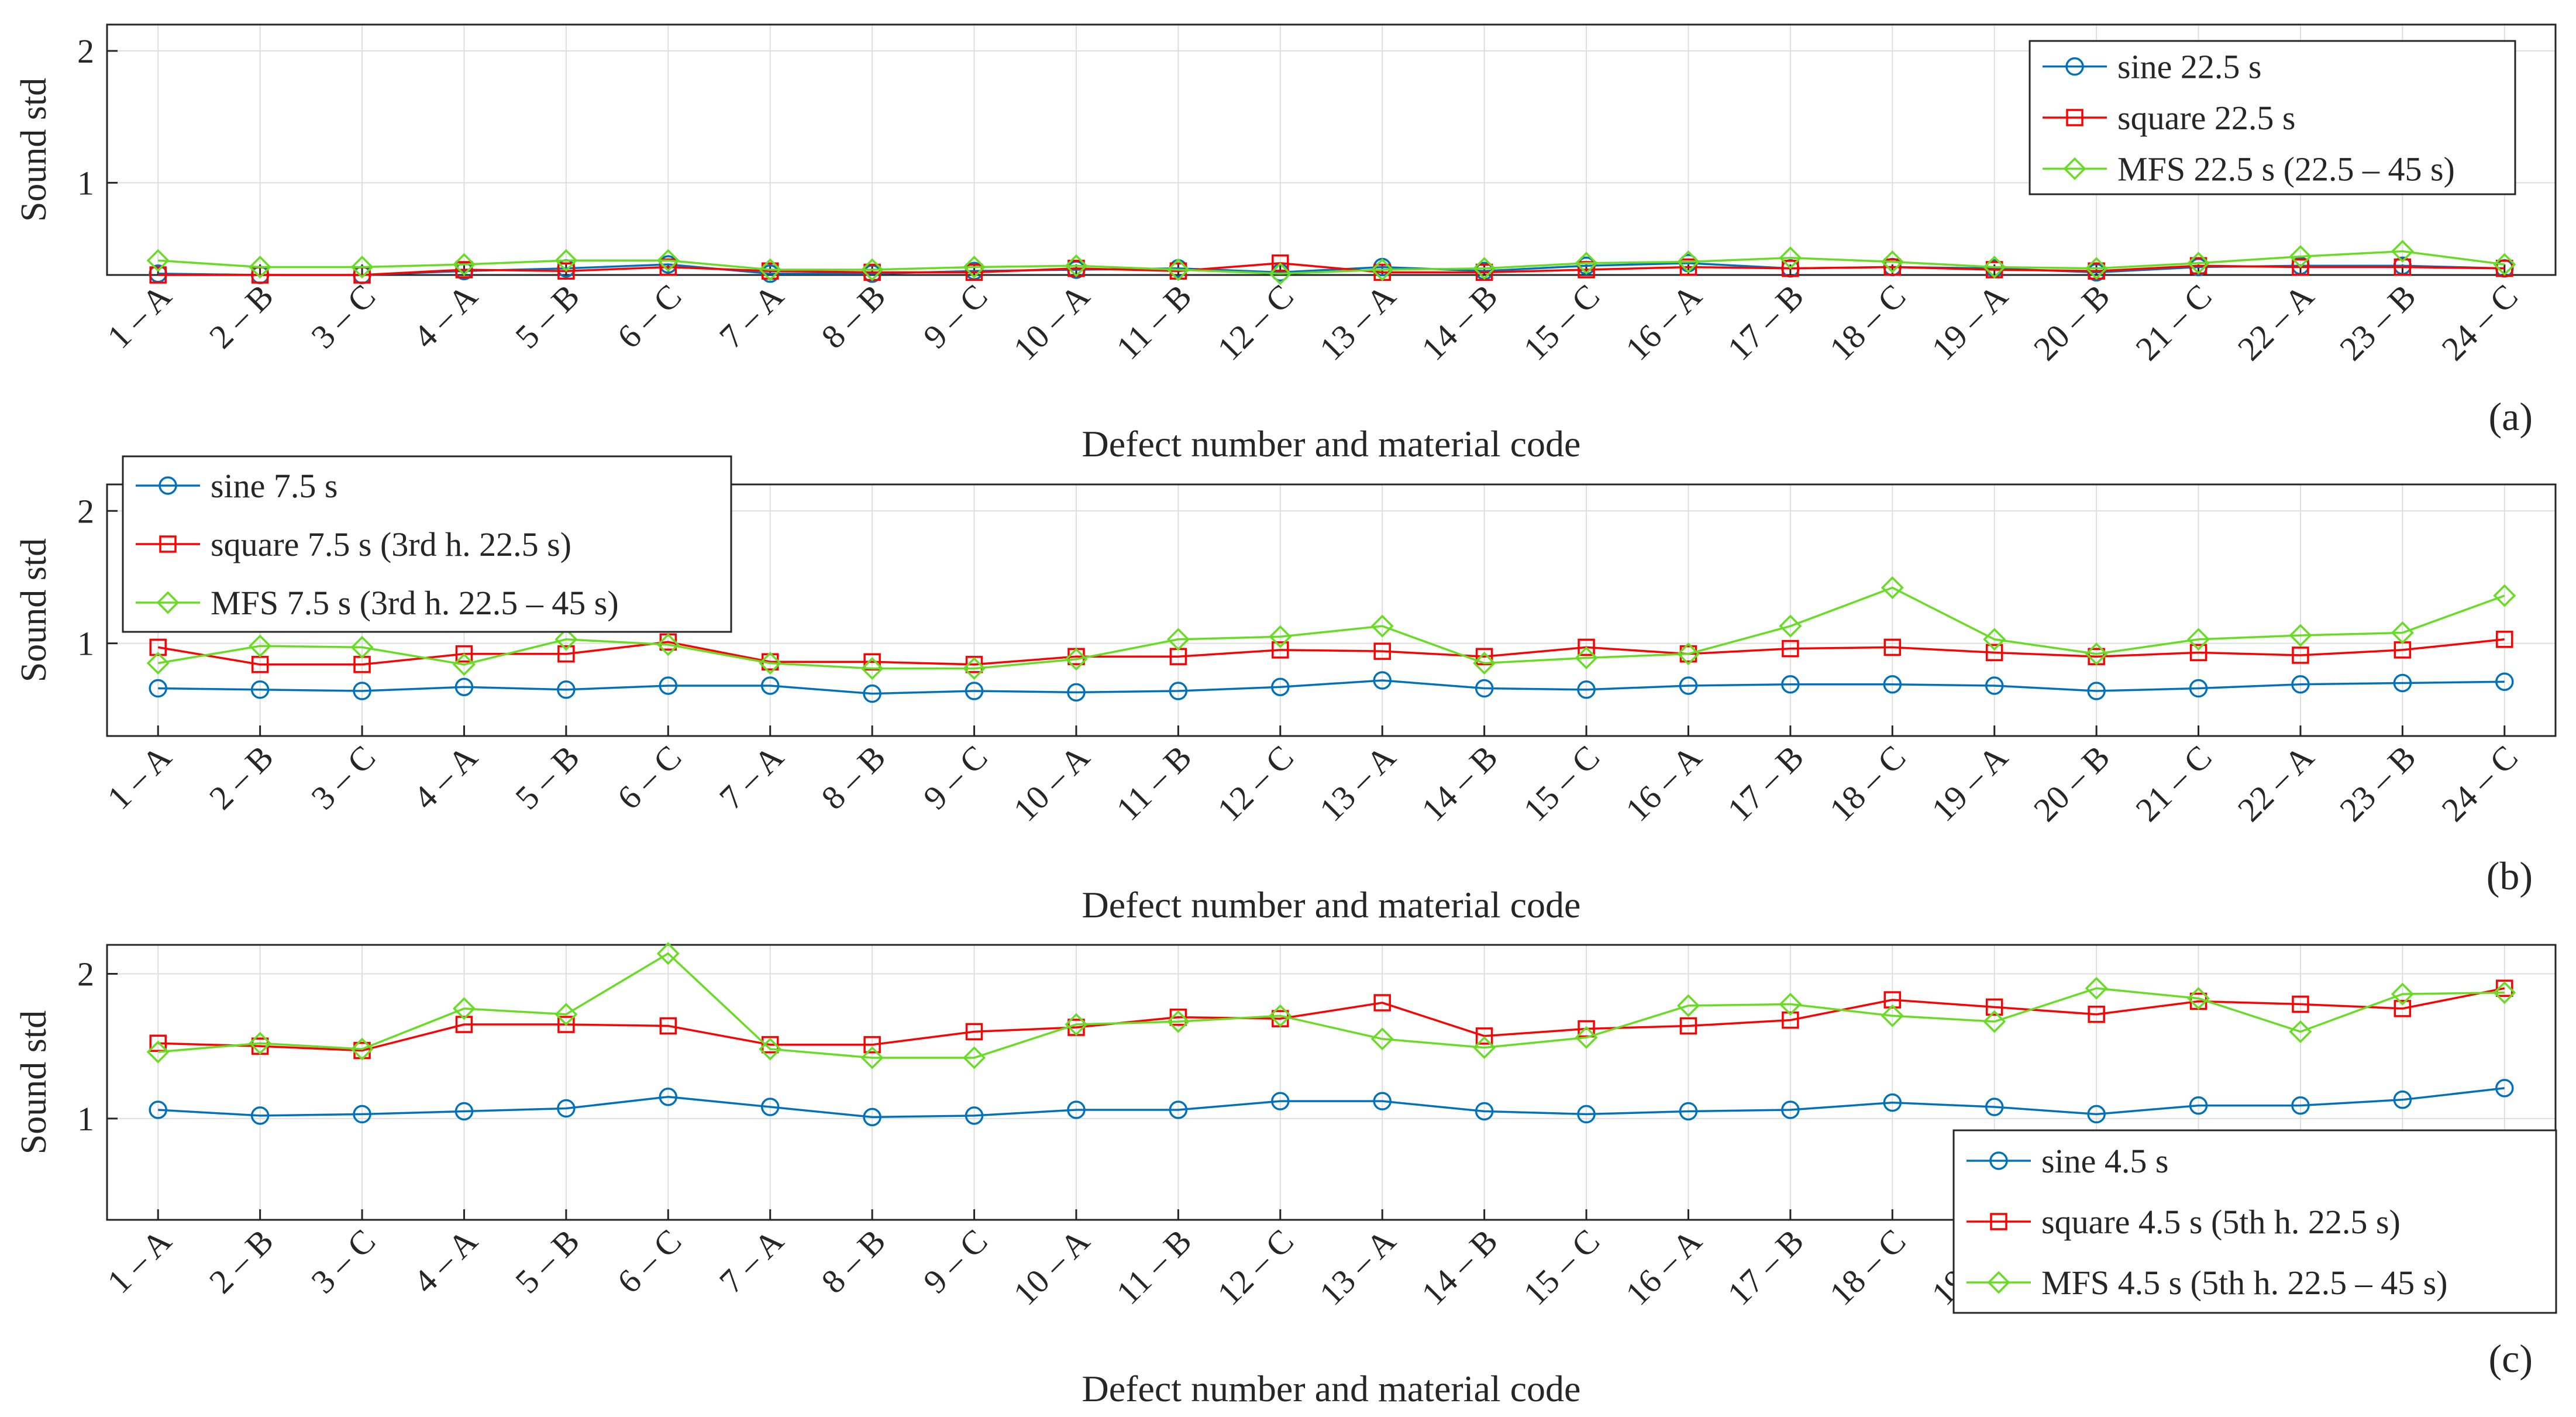  I want to click on x-tick-label: 17 – B, so click(1765, 1267).